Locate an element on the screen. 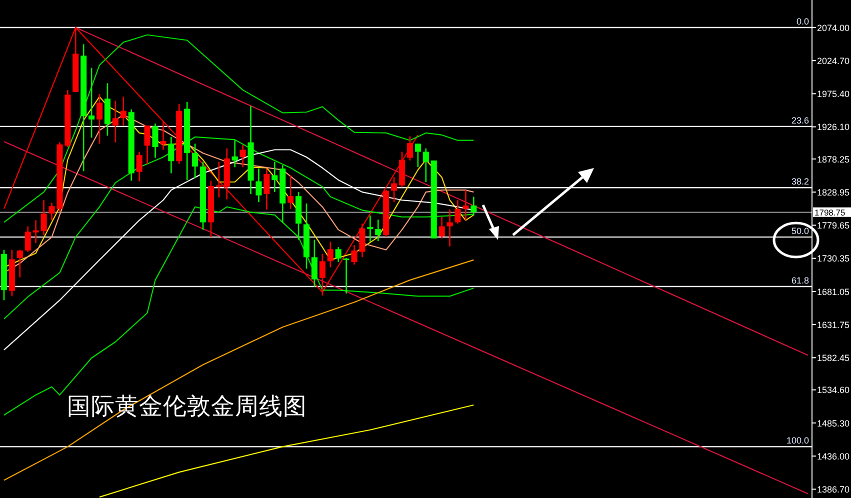 This screenshot has width=851, height=498. annotation: 0.0 is located at coordinates (802, 21).